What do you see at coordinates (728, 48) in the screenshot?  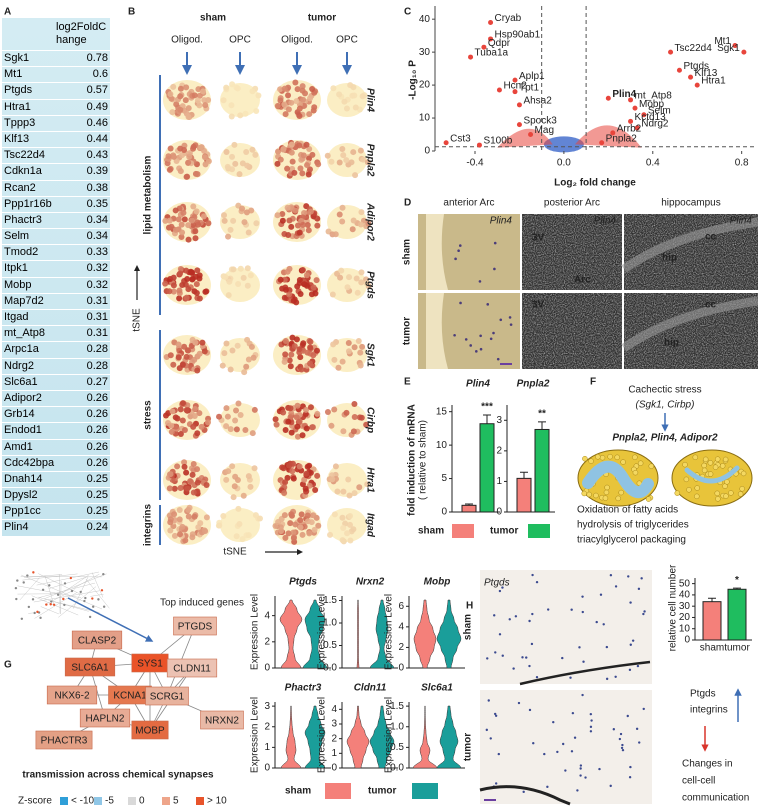 I see `gene-point-label: Sgk1` at bounding box center [728, 48].